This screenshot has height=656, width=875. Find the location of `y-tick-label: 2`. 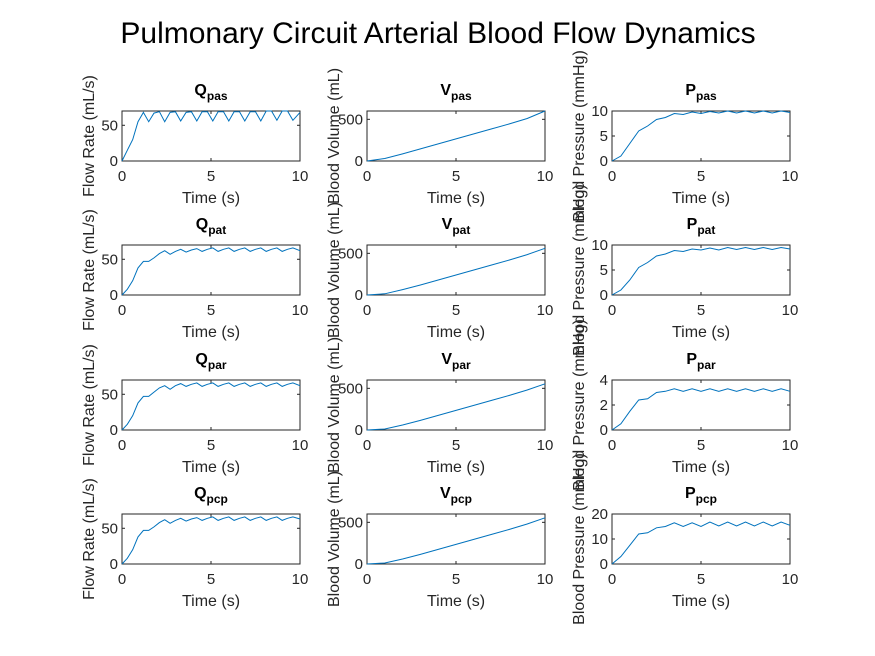

y-tick-label: 2 is located at coordinates (604, 405).